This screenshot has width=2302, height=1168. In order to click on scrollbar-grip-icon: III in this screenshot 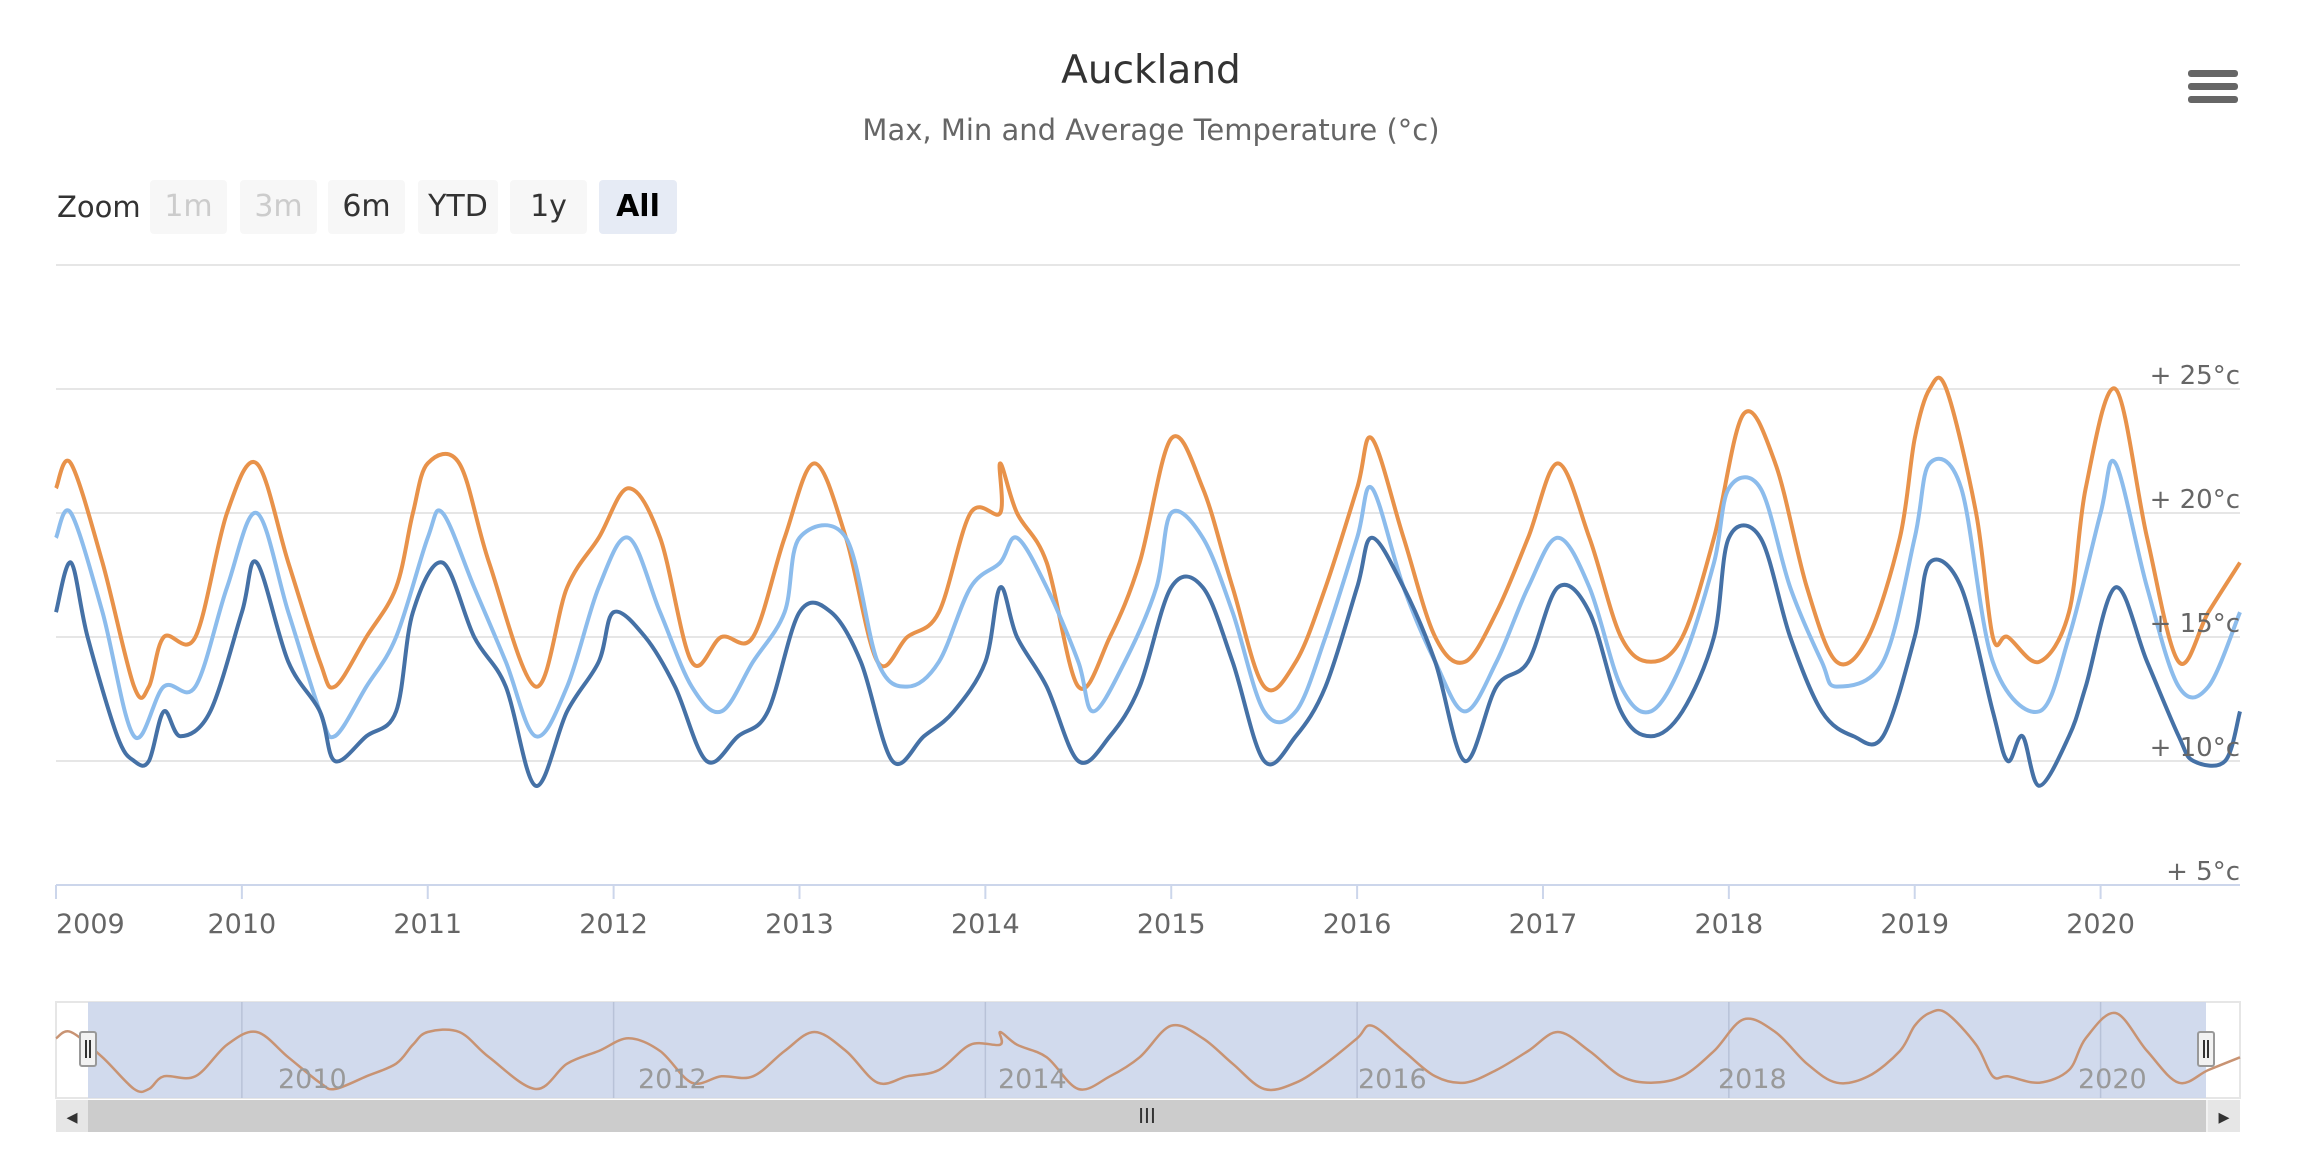, I will do `click(1147, 1116)`.